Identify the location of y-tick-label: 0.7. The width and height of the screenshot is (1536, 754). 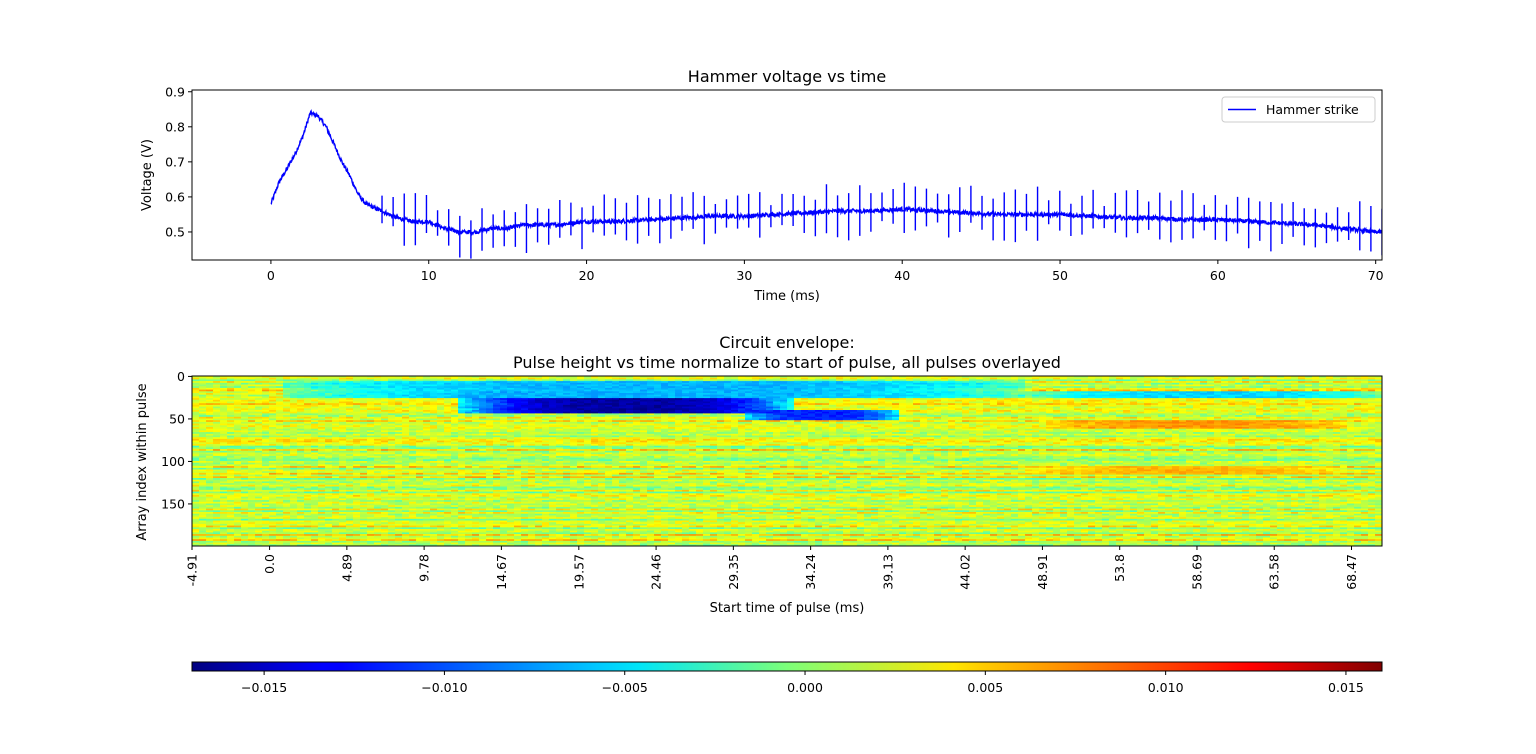
(175, 161).